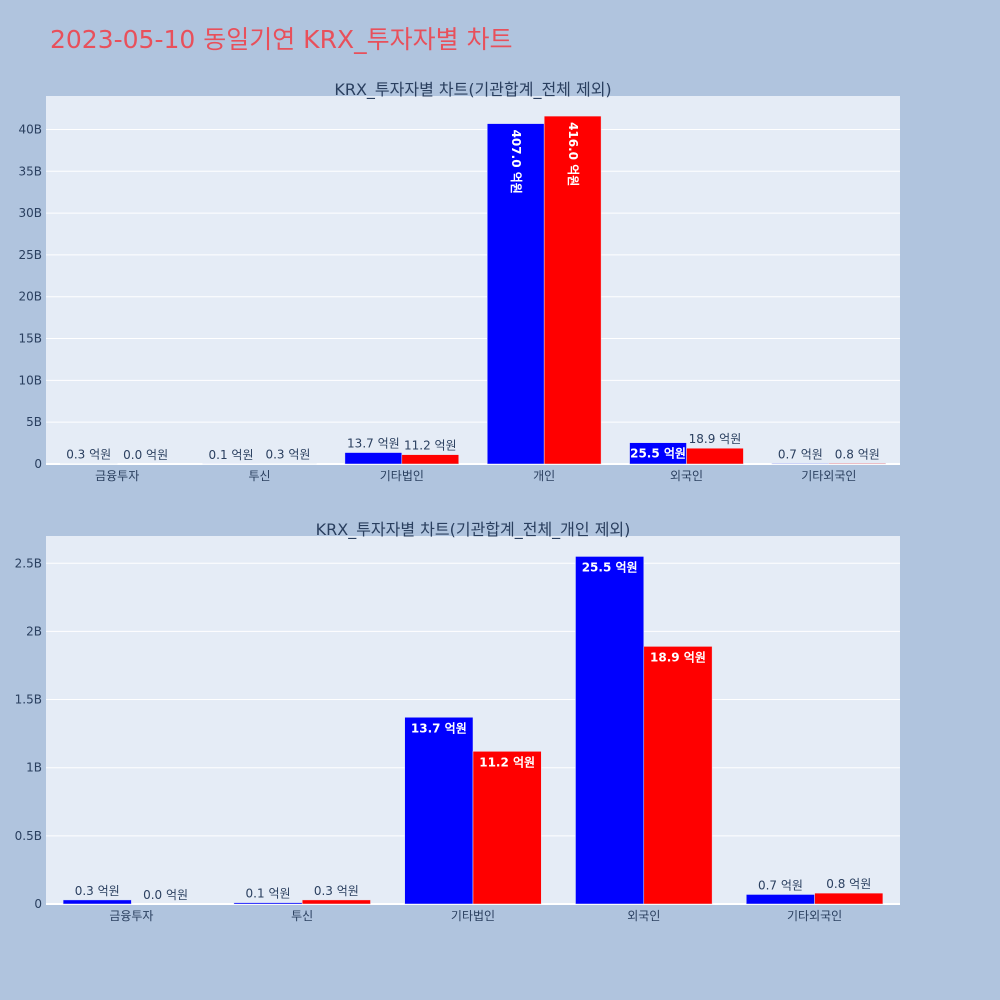 Image resolution: width=1000 pixels, height=1000 pixels. What do you see at coordinates (281, 39) in the screenshot?
I see `page-title: 2023-05-10 동일기연 KRX_투자자별 차트` at bounding box center [281, 39].